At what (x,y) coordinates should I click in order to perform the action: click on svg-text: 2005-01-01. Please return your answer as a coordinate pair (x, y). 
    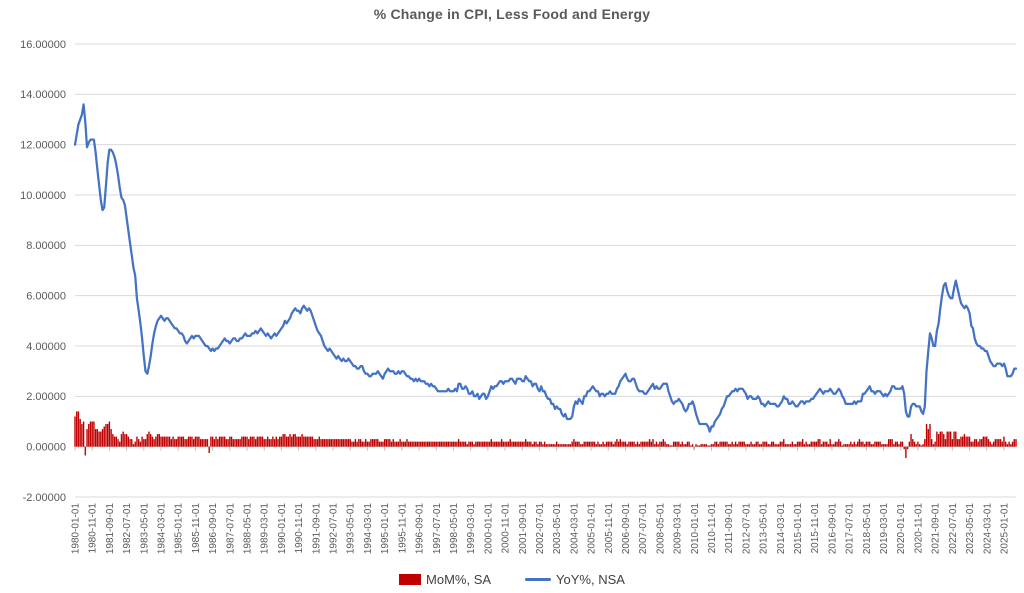
    Looking at the image, I should click on (592, 529).